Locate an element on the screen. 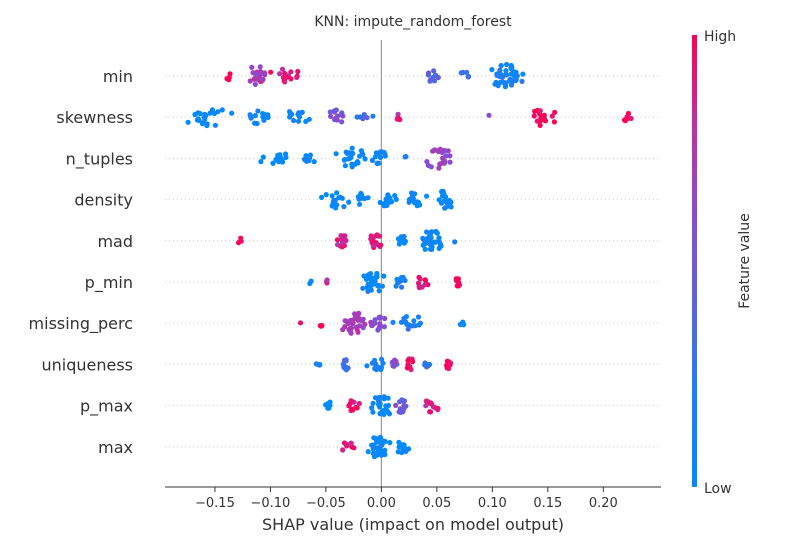 The image size is (800, 550). feature-label: uniqueness is located at coordinates (87, 364).